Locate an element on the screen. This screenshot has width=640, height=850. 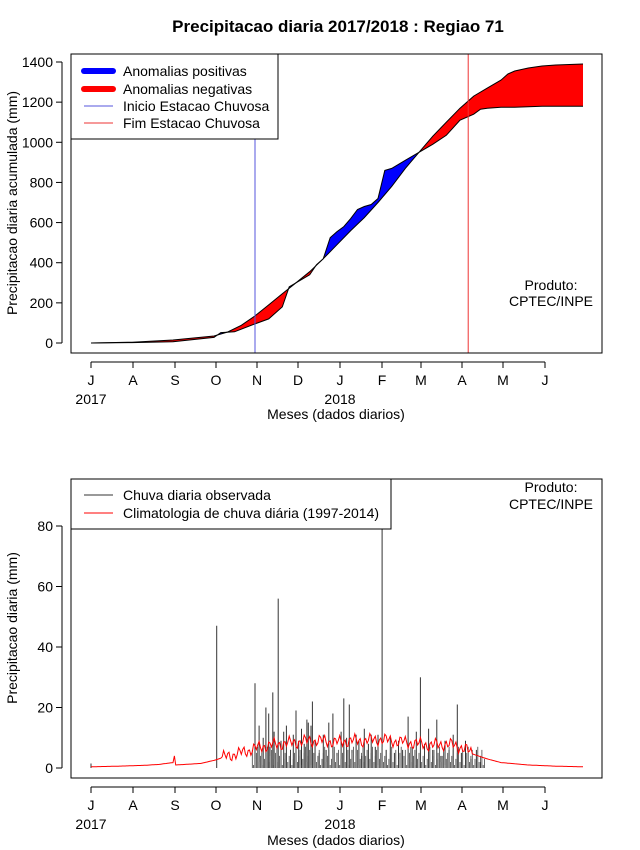
daily-x-tick-label: D is located at coordinates (298, 805).